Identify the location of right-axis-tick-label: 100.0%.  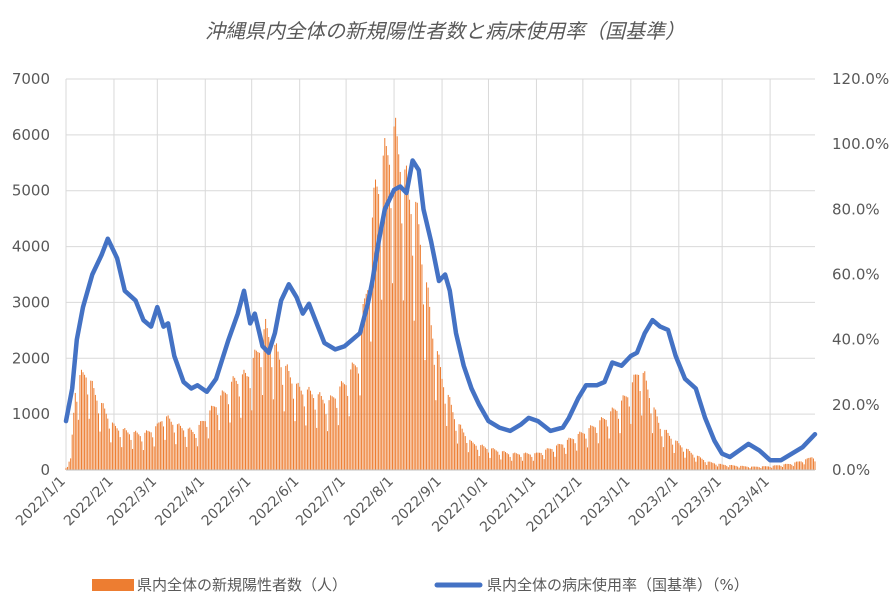
(860, 144).